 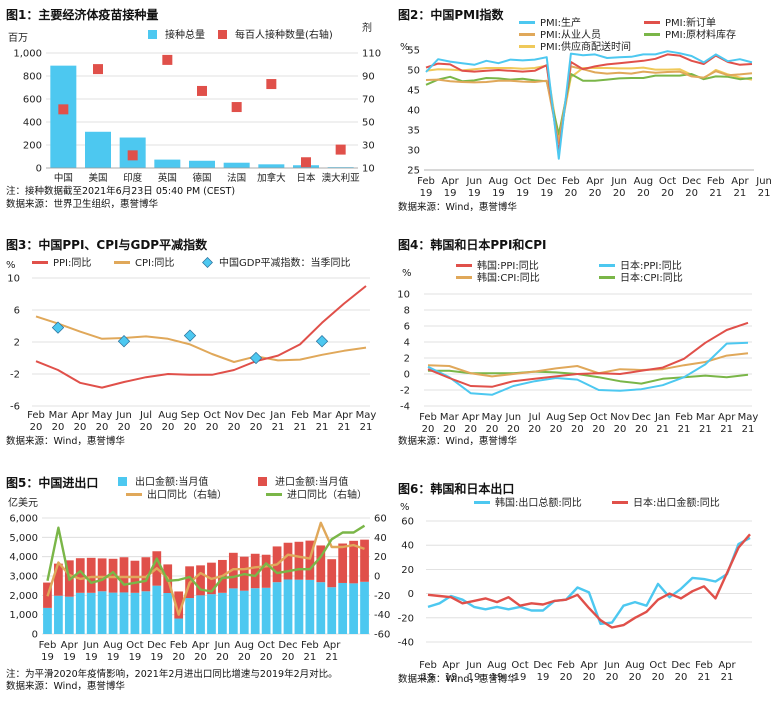 What do you see at coordinates (380, 557) in the screenshot?
I see `y-tick-label: 20` at bounding box center [380, 557].